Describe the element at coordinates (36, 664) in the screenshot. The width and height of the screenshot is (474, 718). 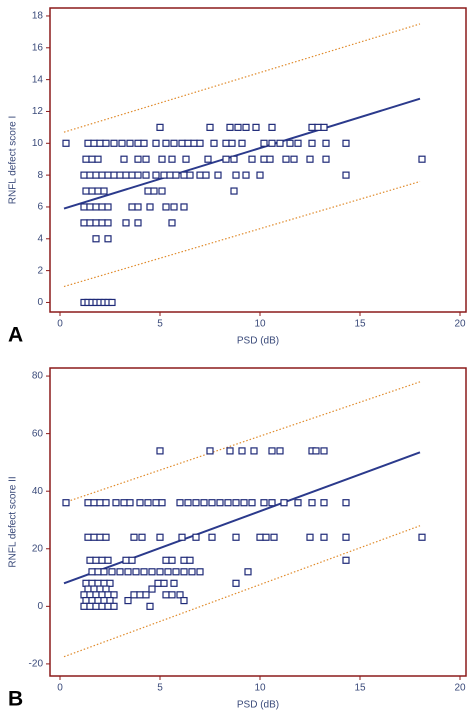
I see `y-tick-label: -20` at that location.